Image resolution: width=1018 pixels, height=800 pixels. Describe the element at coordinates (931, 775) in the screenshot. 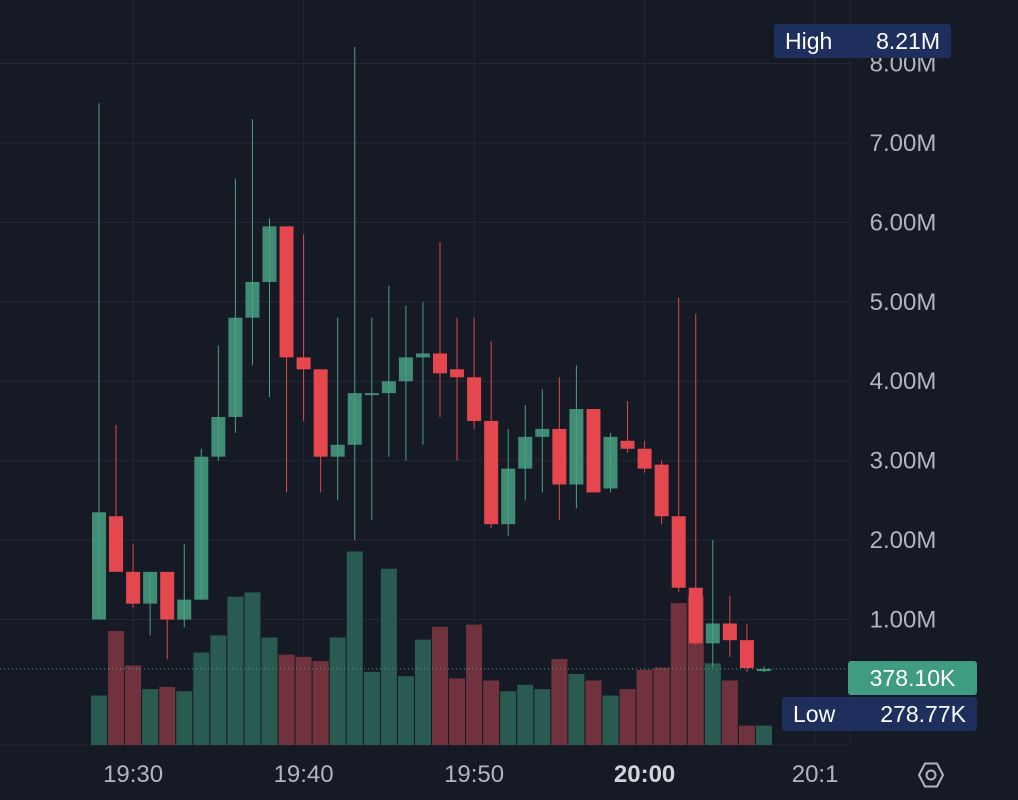

I see `settings-icon` at that location.